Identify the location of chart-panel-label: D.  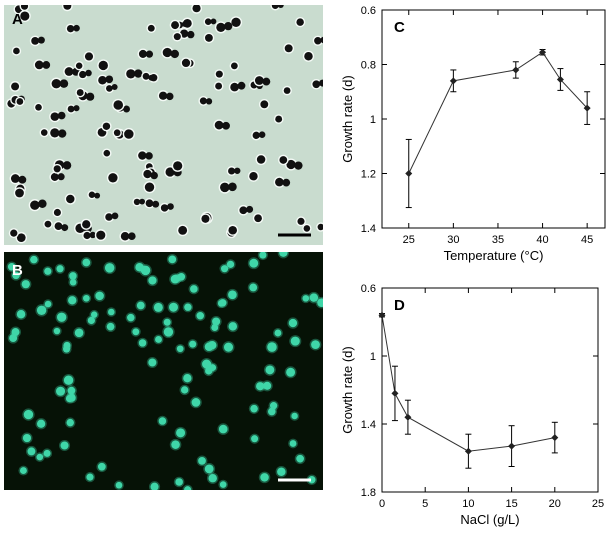
(399, 305).